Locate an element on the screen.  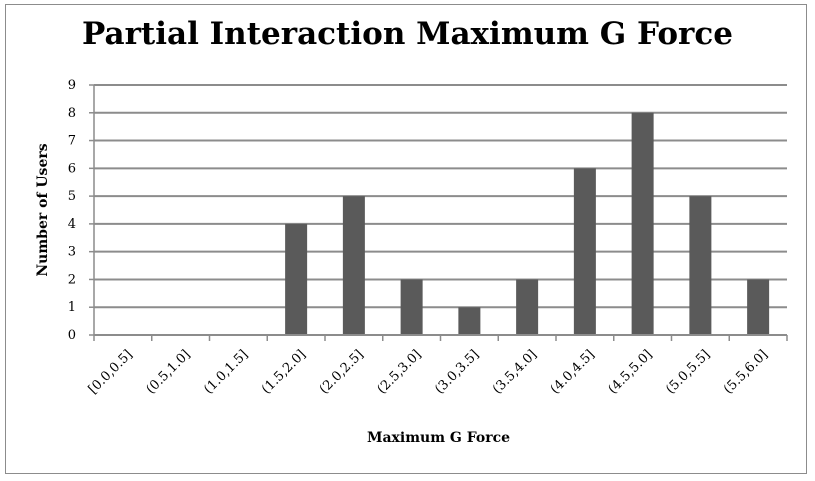
x-tick-label: (2.0,2.5] is located at coordinates (342, 372).